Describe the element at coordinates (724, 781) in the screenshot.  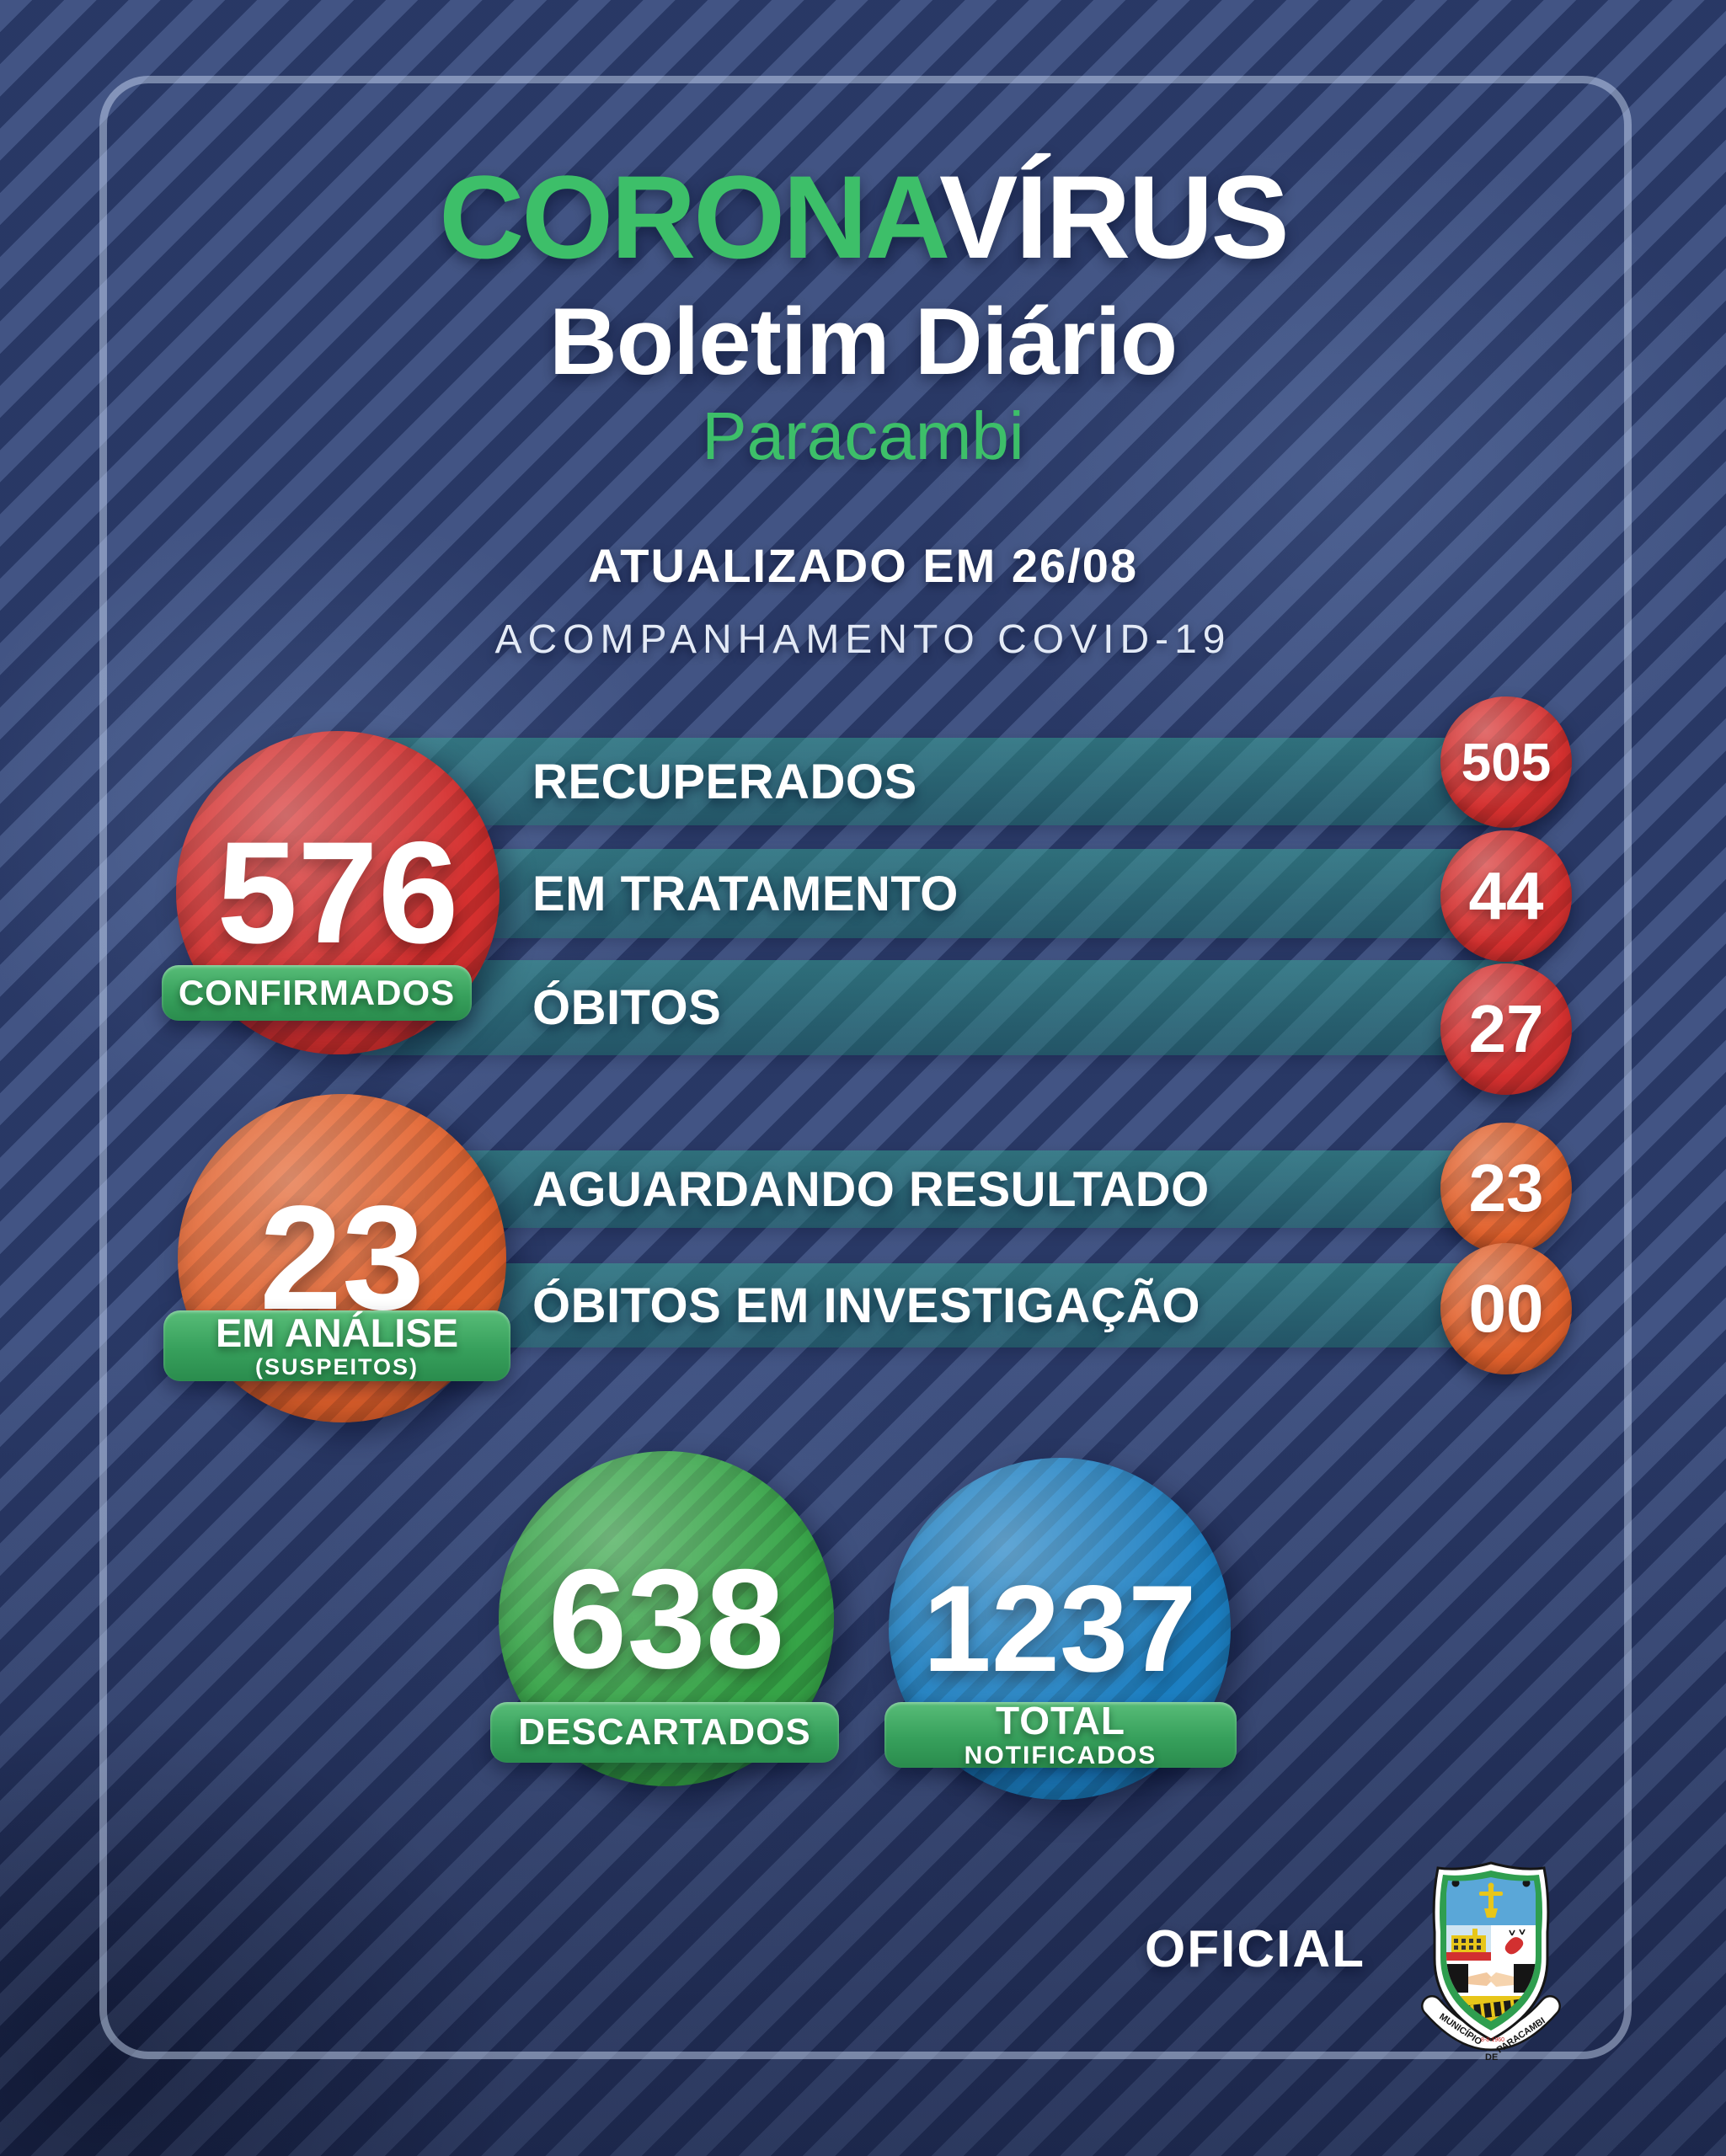
I see `stat-label: RECUPERADOS` at that location.